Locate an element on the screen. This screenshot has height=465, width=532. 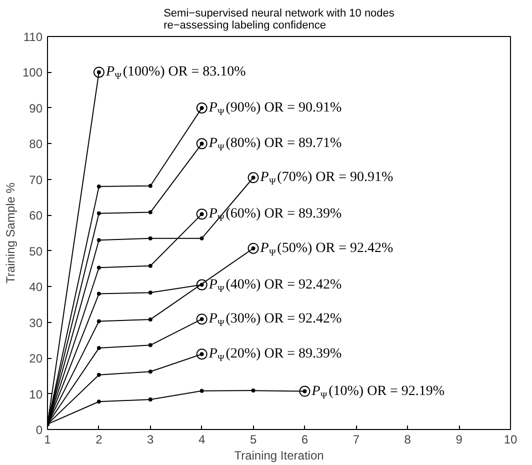
x-tick-label: 4 is located at coordinates (202, 439).